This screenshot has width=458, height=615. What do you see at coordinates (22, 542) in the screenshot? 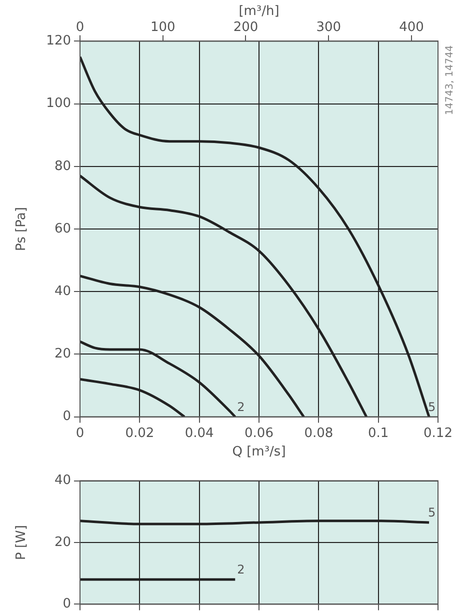
I see `y-axis-title: P [W]` at bounding box center [22, 542].